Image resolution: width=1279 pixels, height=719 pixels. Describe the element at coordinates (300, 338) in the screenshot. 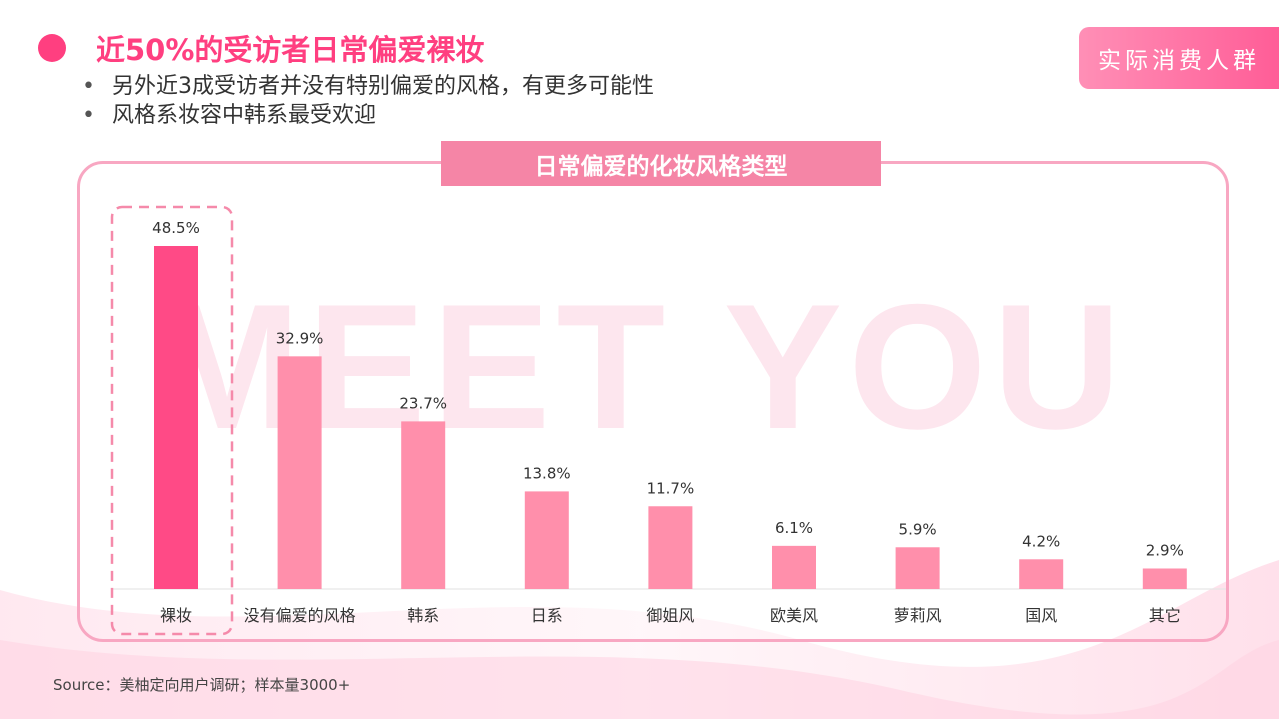

I see `bar-value-label: 32.9%` at that location.